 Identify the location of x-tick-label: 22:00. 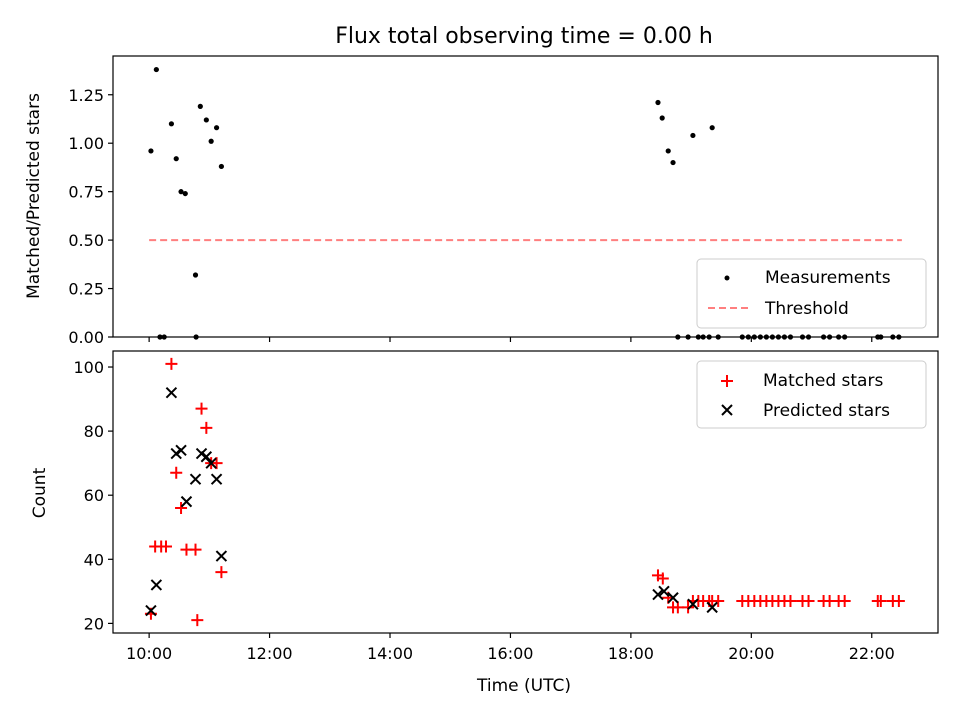
(872, 653).